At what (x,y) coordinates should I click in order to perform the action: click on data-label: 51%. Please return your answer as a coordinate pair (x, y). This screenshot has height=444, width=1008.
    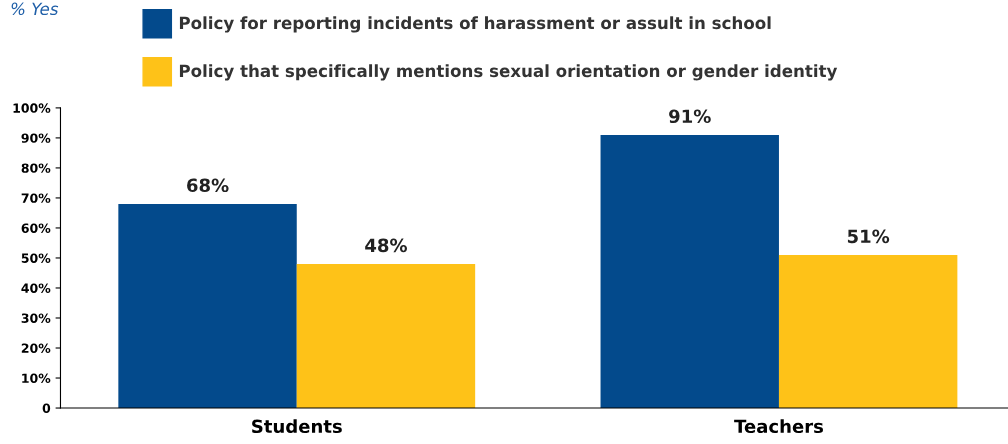
    Looking at the image, I should click on (868, 236).